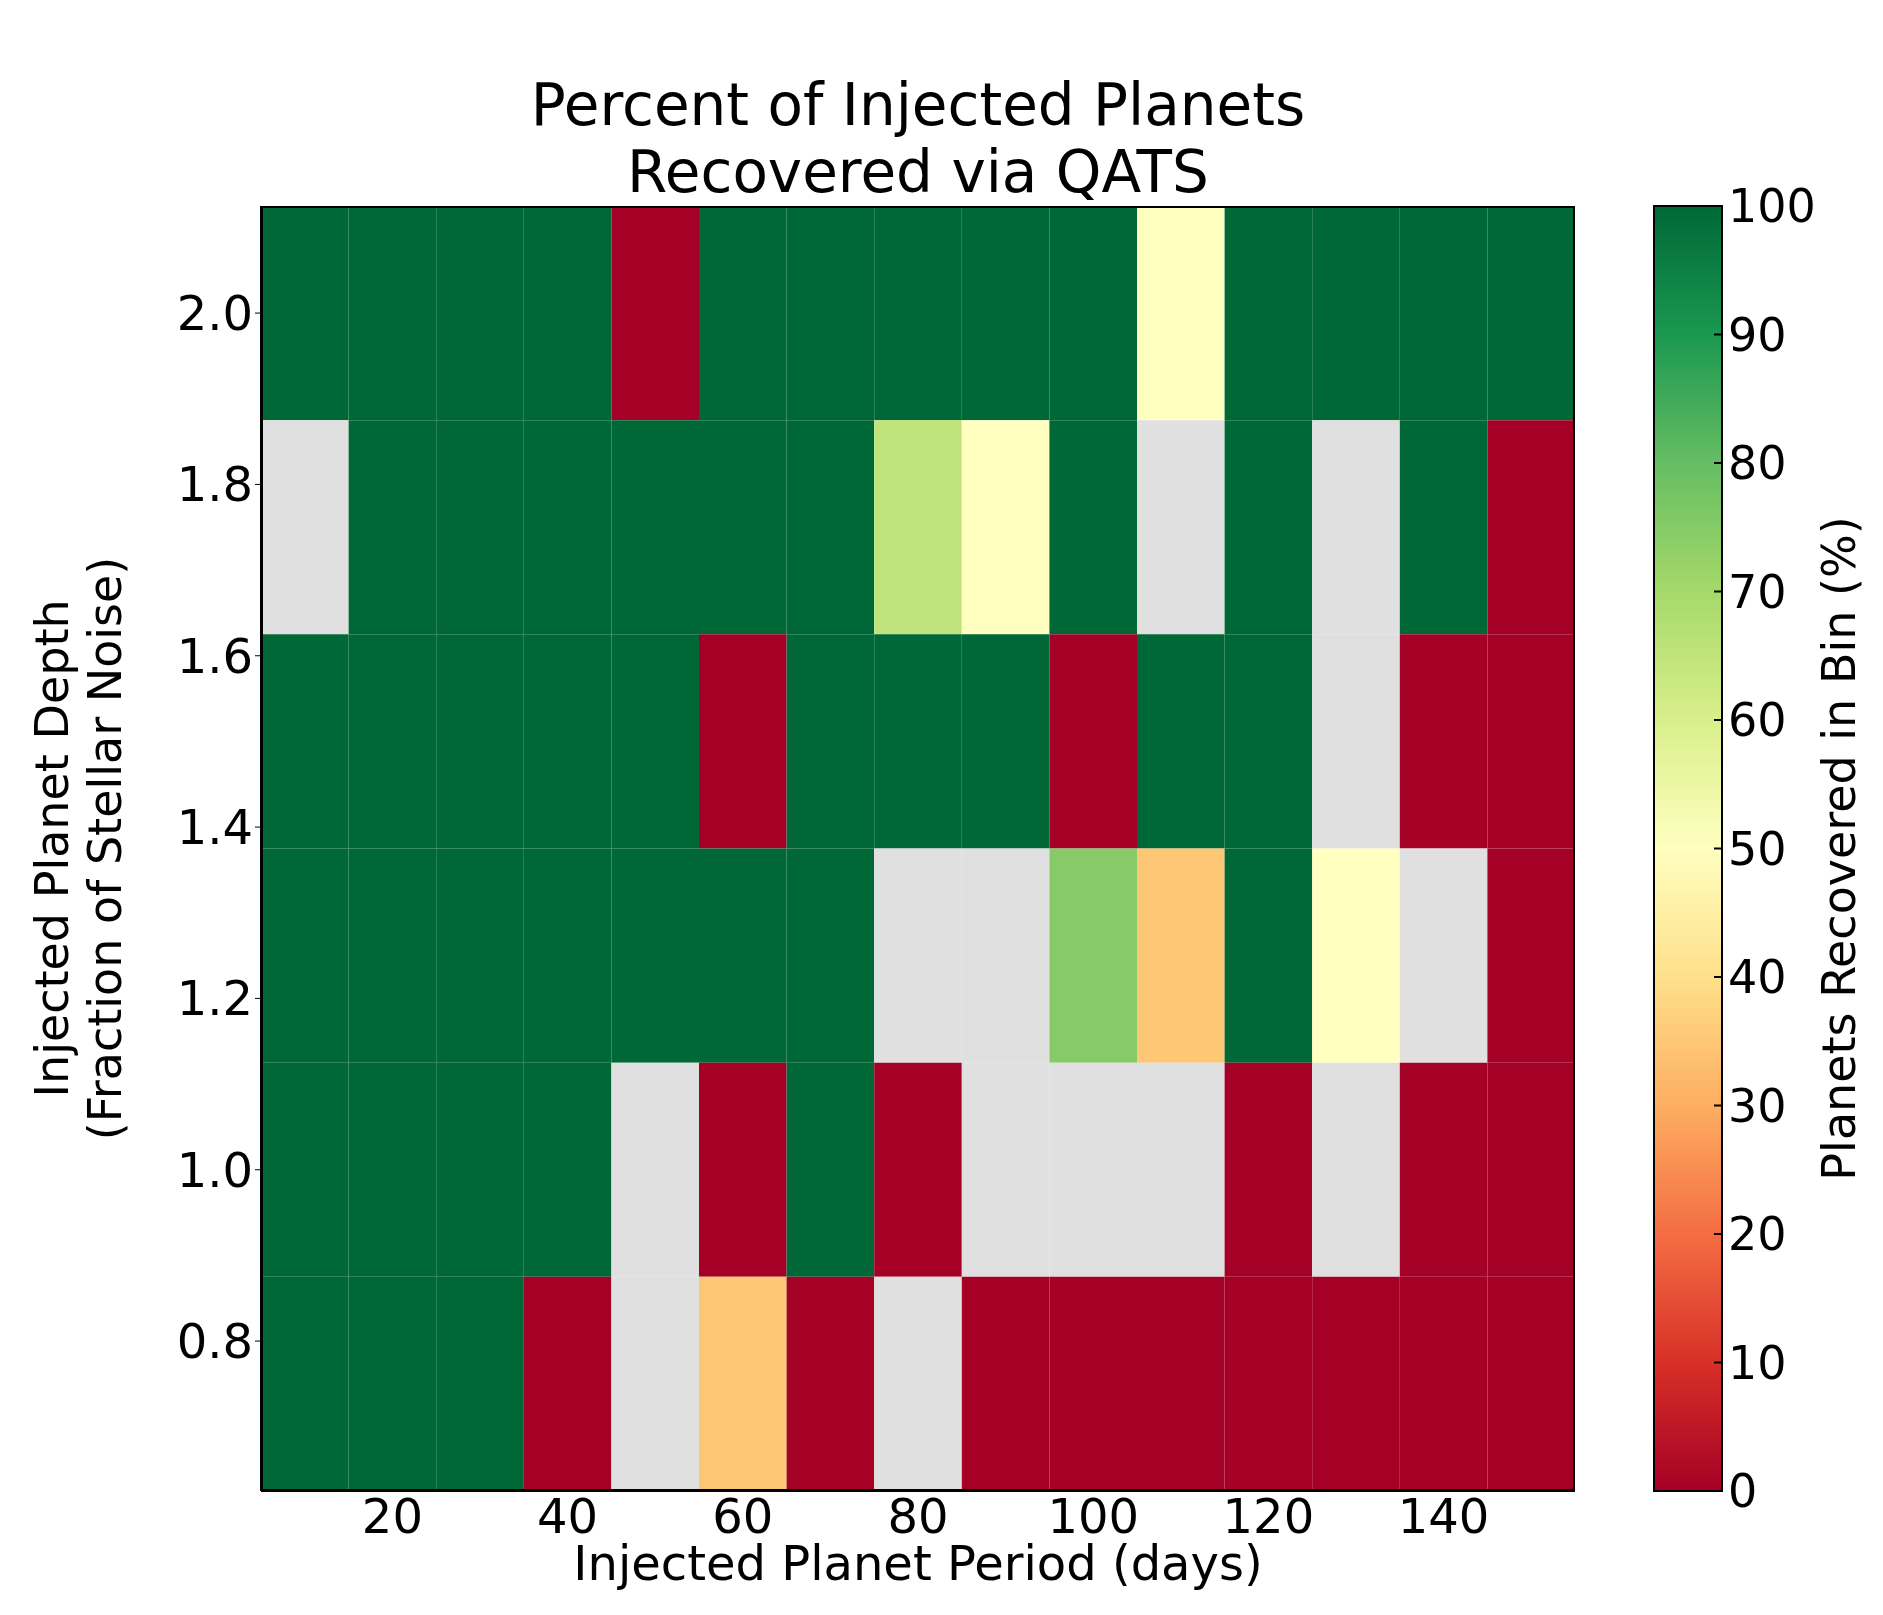 Image resolution: width=1883 pixels, height=1615 pixels. I want to click on y-axis-title: Injected Planet Depth (Fraction of Stellar Noise), so click(78, 848).